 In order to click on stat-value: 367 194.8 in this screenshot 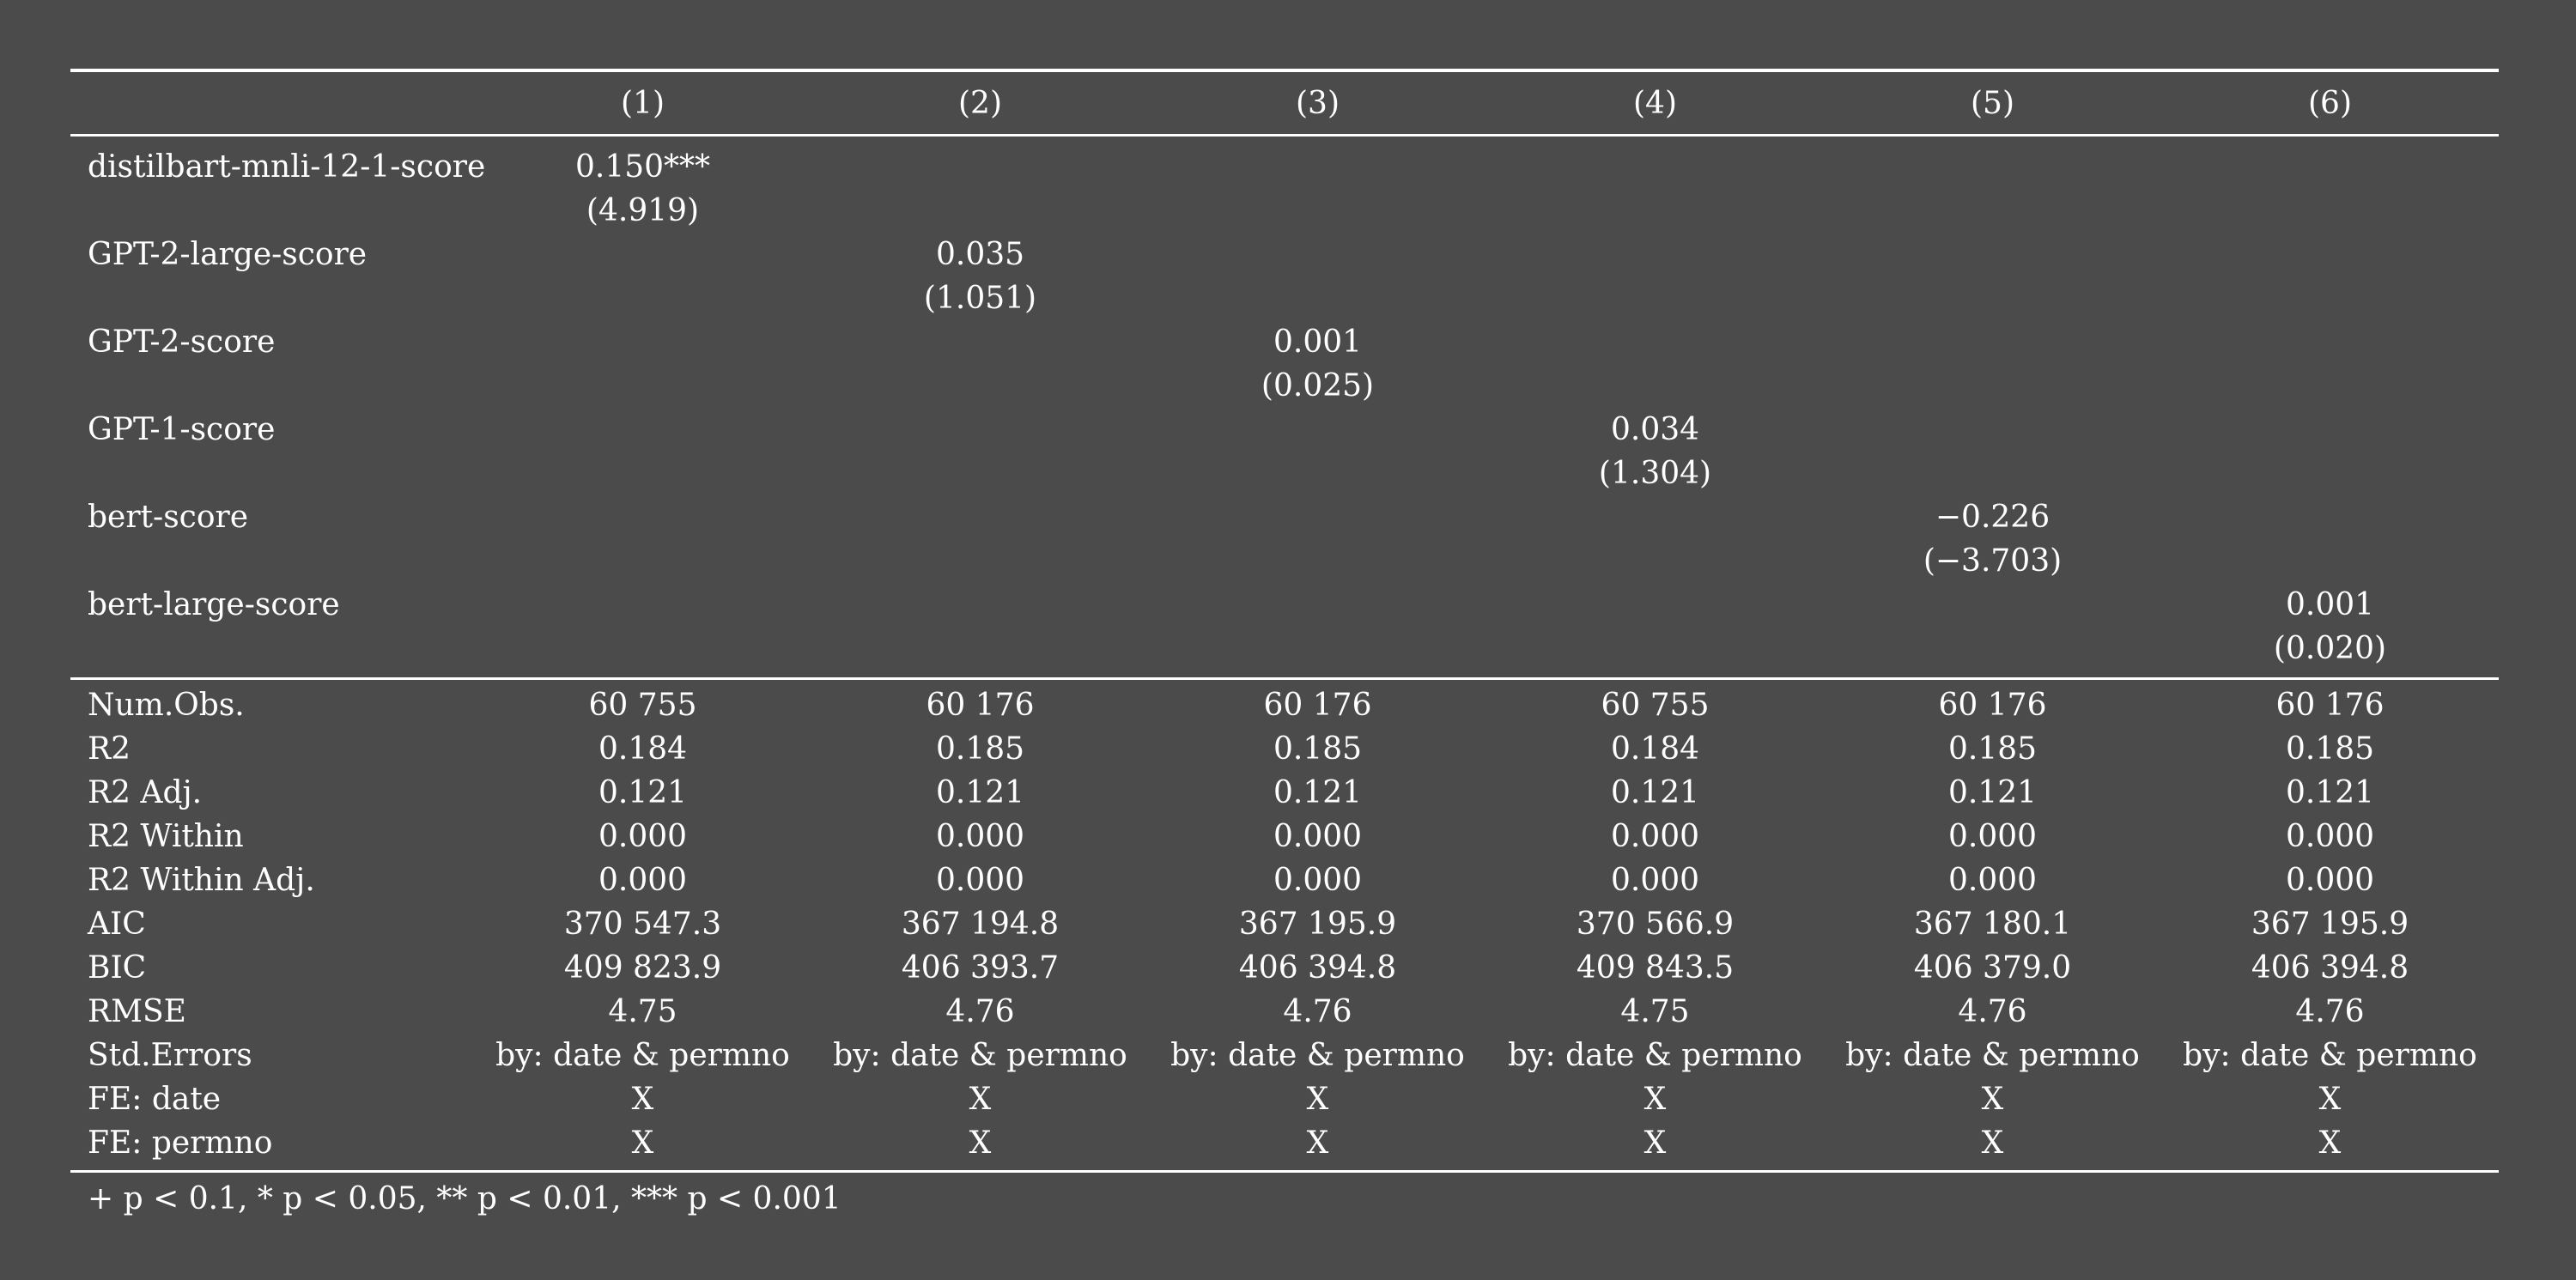, I will do `click(980, 924)`.